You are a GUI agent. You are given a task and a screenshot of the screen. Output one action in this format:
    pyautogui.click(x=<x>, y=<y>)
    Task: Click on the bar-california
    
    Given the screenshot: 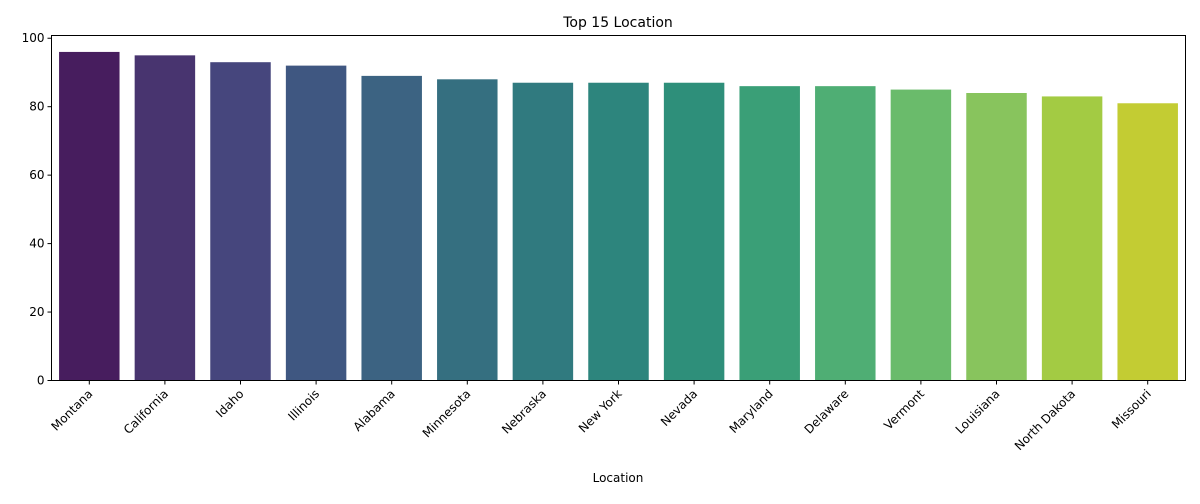 What is the action you would take?
    pyautogui.click(x=165, y=218)
    